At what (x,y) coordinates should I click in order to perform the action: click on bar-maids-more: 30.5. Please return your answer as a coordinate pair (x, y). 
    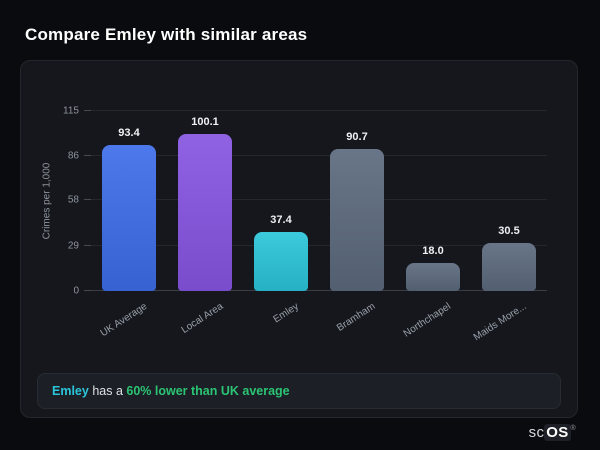
    Looking at the image, I should click on (509, 258).